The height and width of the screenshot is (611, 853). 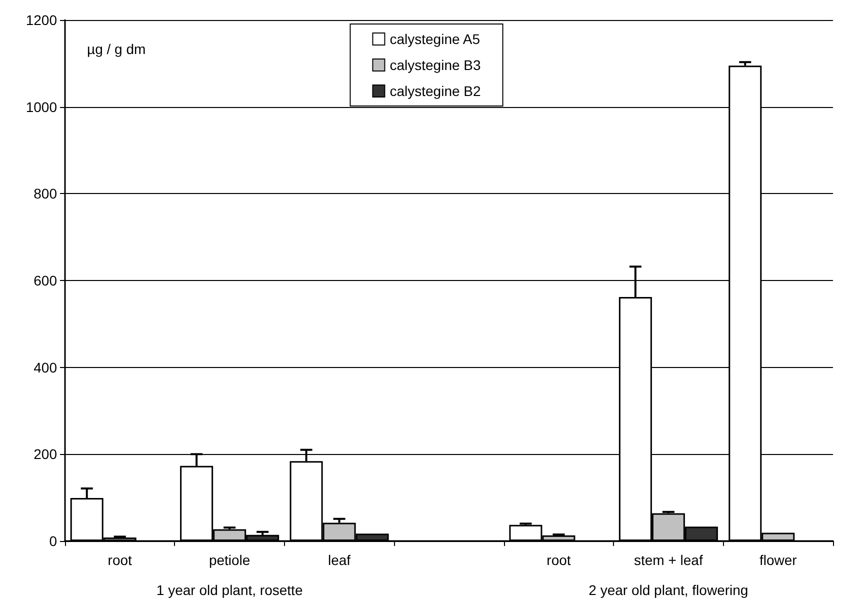 What do you see at coordinates (435, 65) in the screenshot?
I see `legend-label: calystegine B3` at bounding box center [435, 65].